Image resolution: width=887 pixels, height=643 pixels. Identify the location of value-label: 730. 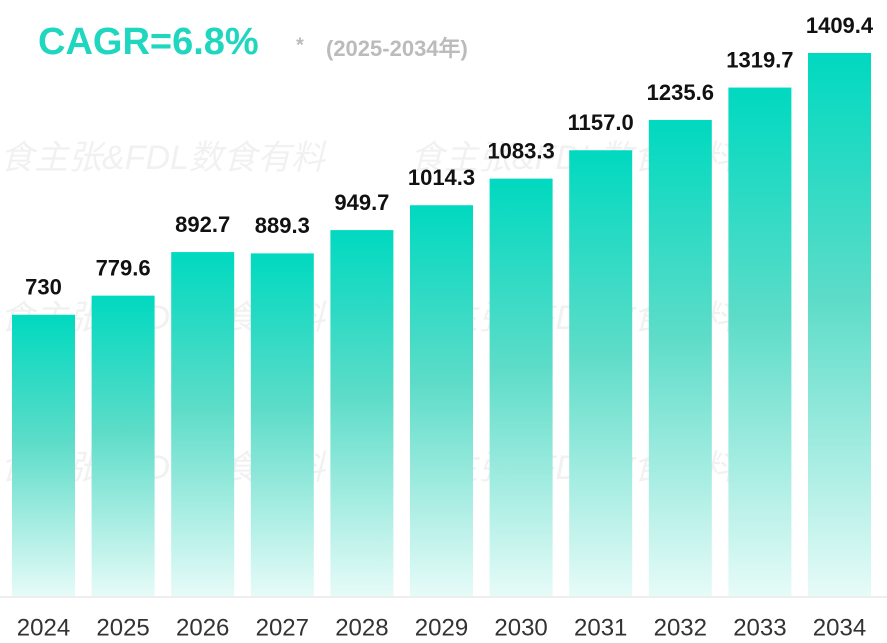
(43, 287).